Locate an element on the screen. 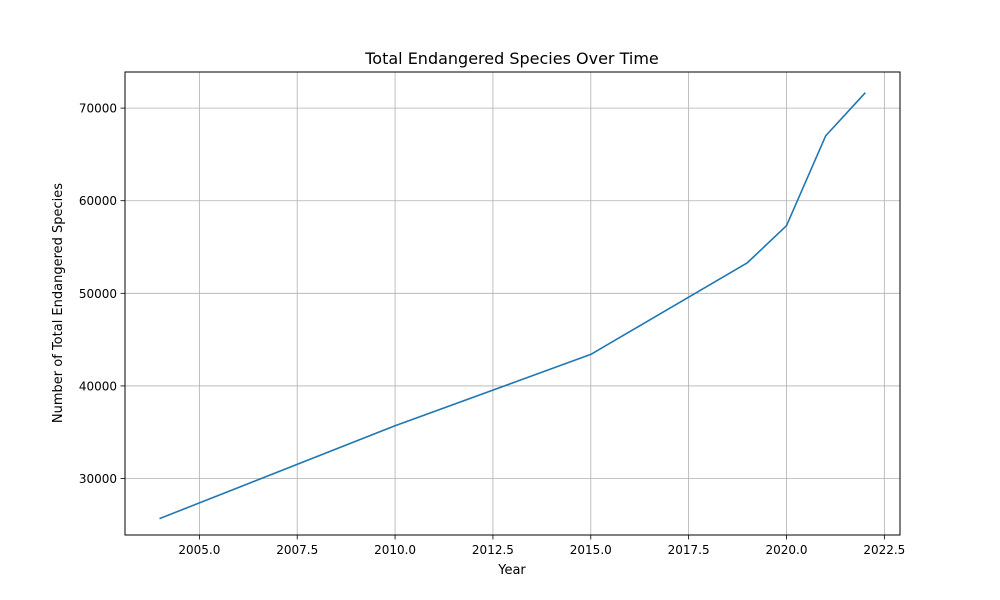 This screenshot has height=600, width=1000. y-axis: 30000 40000 50000 60000 70000 is located at coordinates (102, 294).